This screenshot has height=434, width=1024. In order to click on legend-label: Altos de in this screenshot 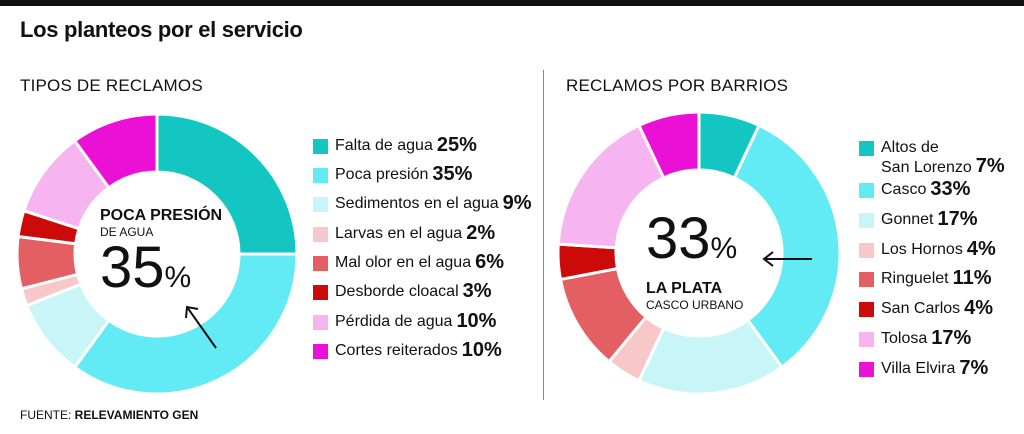, I will do `click(910, 147)`.